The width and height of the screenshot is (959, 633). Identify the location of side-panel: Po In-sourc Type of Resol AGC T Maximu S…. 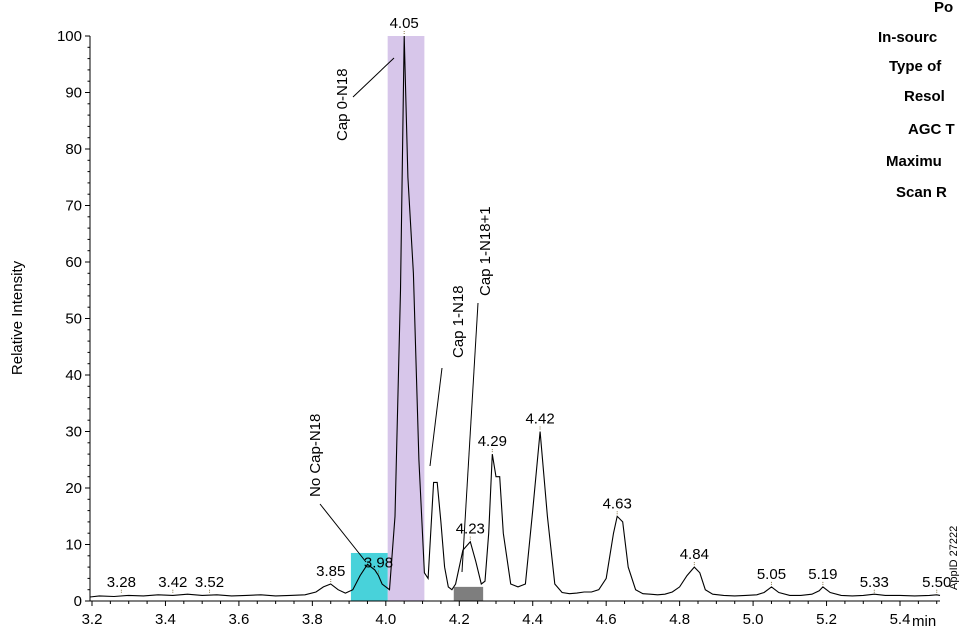
(916, 100).